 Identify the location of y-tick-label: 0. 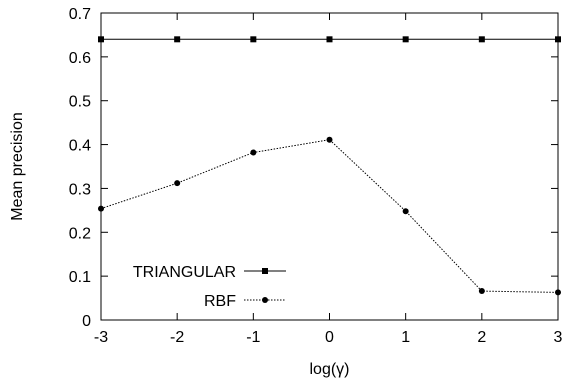
(86, 321).